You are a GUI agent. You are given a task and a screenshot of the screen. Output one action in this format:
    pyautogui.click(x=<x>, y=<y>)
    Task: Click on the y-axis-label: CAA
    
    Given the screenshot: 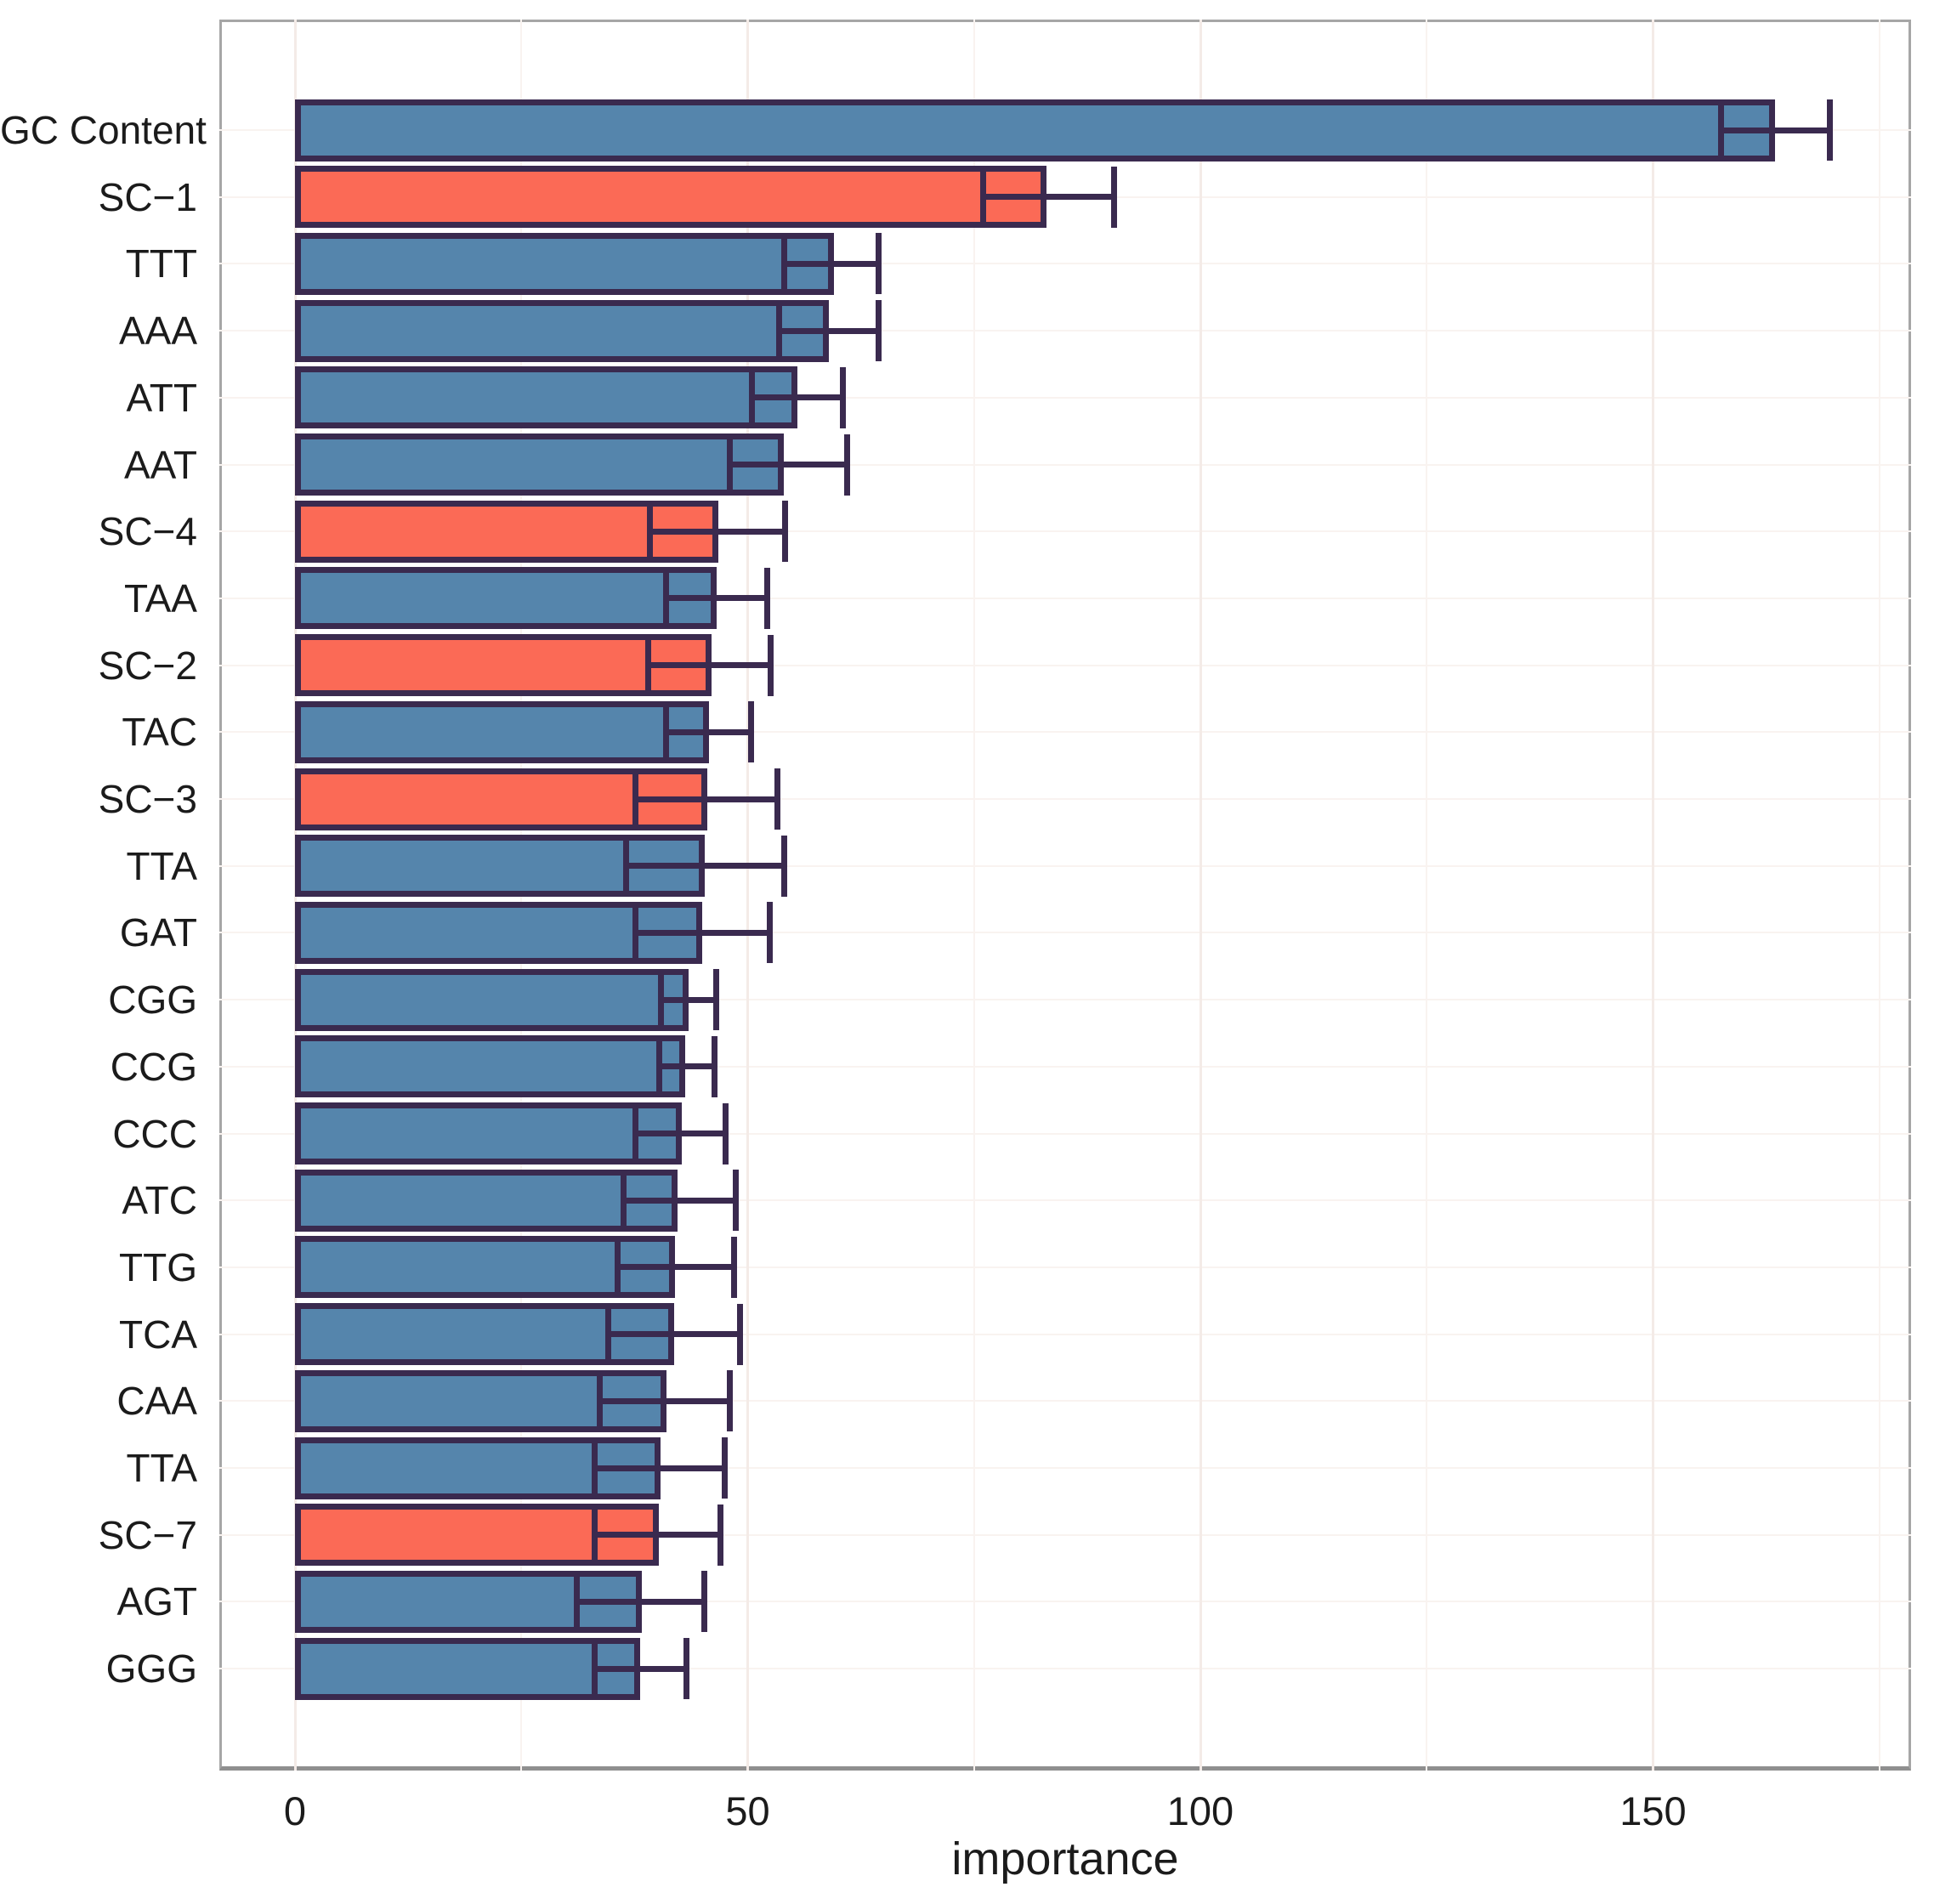 What is the action you would take?
    pyautogui.click(x=156, y=1401)
    